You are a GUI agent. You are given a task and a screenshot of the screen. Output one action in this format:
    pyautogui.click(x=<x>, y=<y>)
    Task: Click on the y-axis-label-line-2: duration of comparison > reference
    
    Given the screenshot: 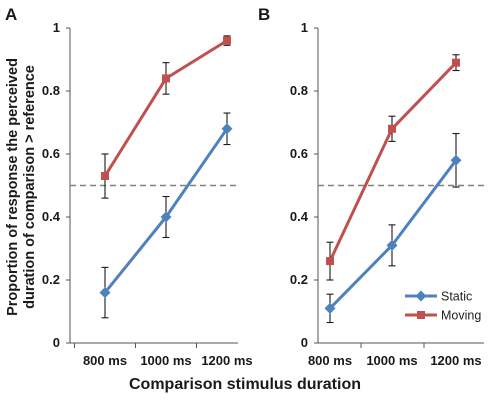 What is the action you would take?
    pyautogui.click(x=30, y=187)
    